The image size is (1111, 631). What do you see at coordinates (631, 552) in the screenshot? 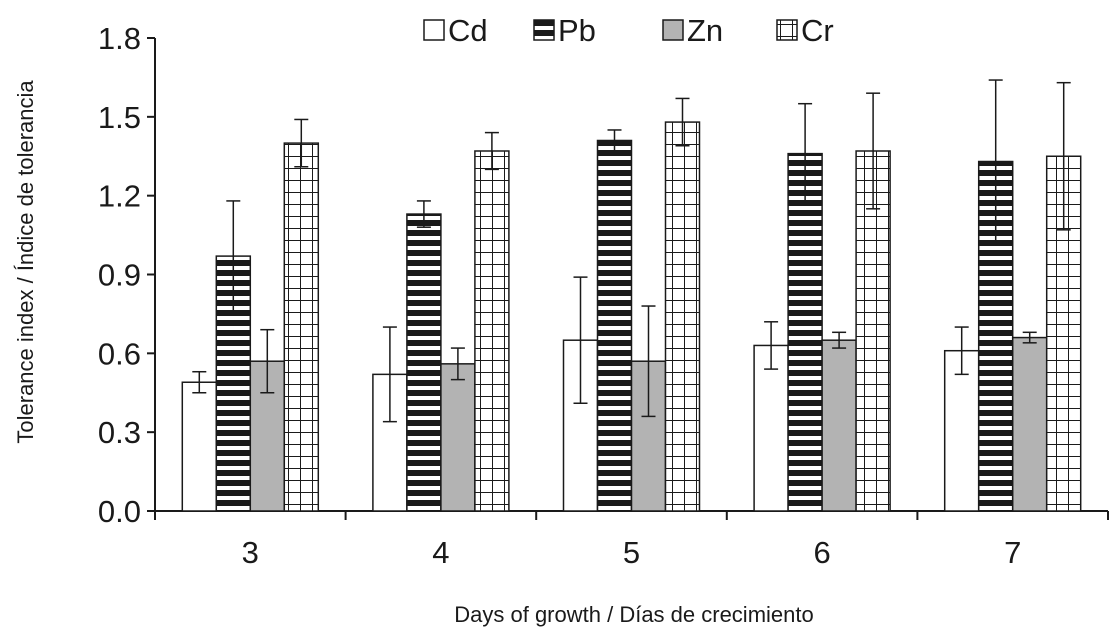
I see `x-tick-label: 5` at bounding box center [631, 552].